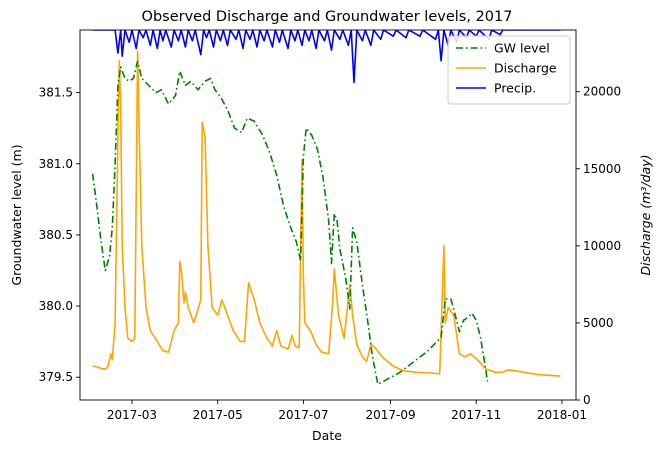 Image resolution: width=666 pixels, height=453 pixels. What do you see at coordinates (645, 215) in the screenshot?
I see `right-y-axis-label: Discharge (m³/day)` at bounding box center [645, 215].